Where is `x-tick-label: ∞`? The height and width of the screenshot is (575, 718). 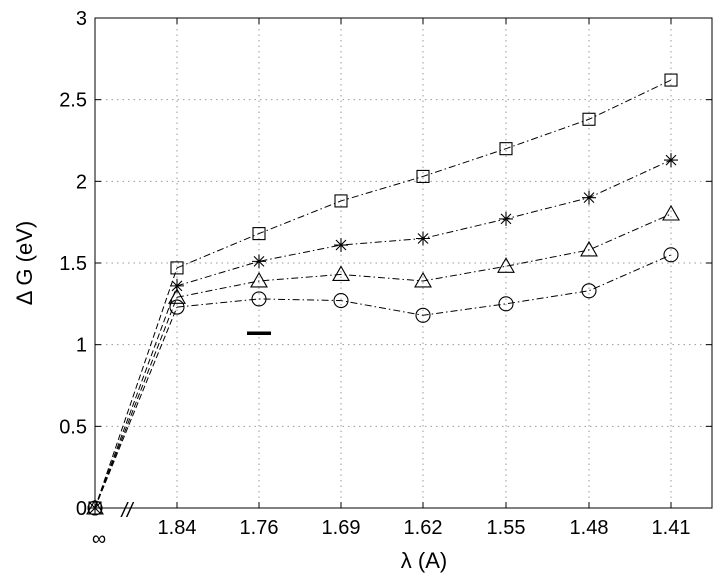 x-tick-label: ∞ is located at coordinates (99, 539).